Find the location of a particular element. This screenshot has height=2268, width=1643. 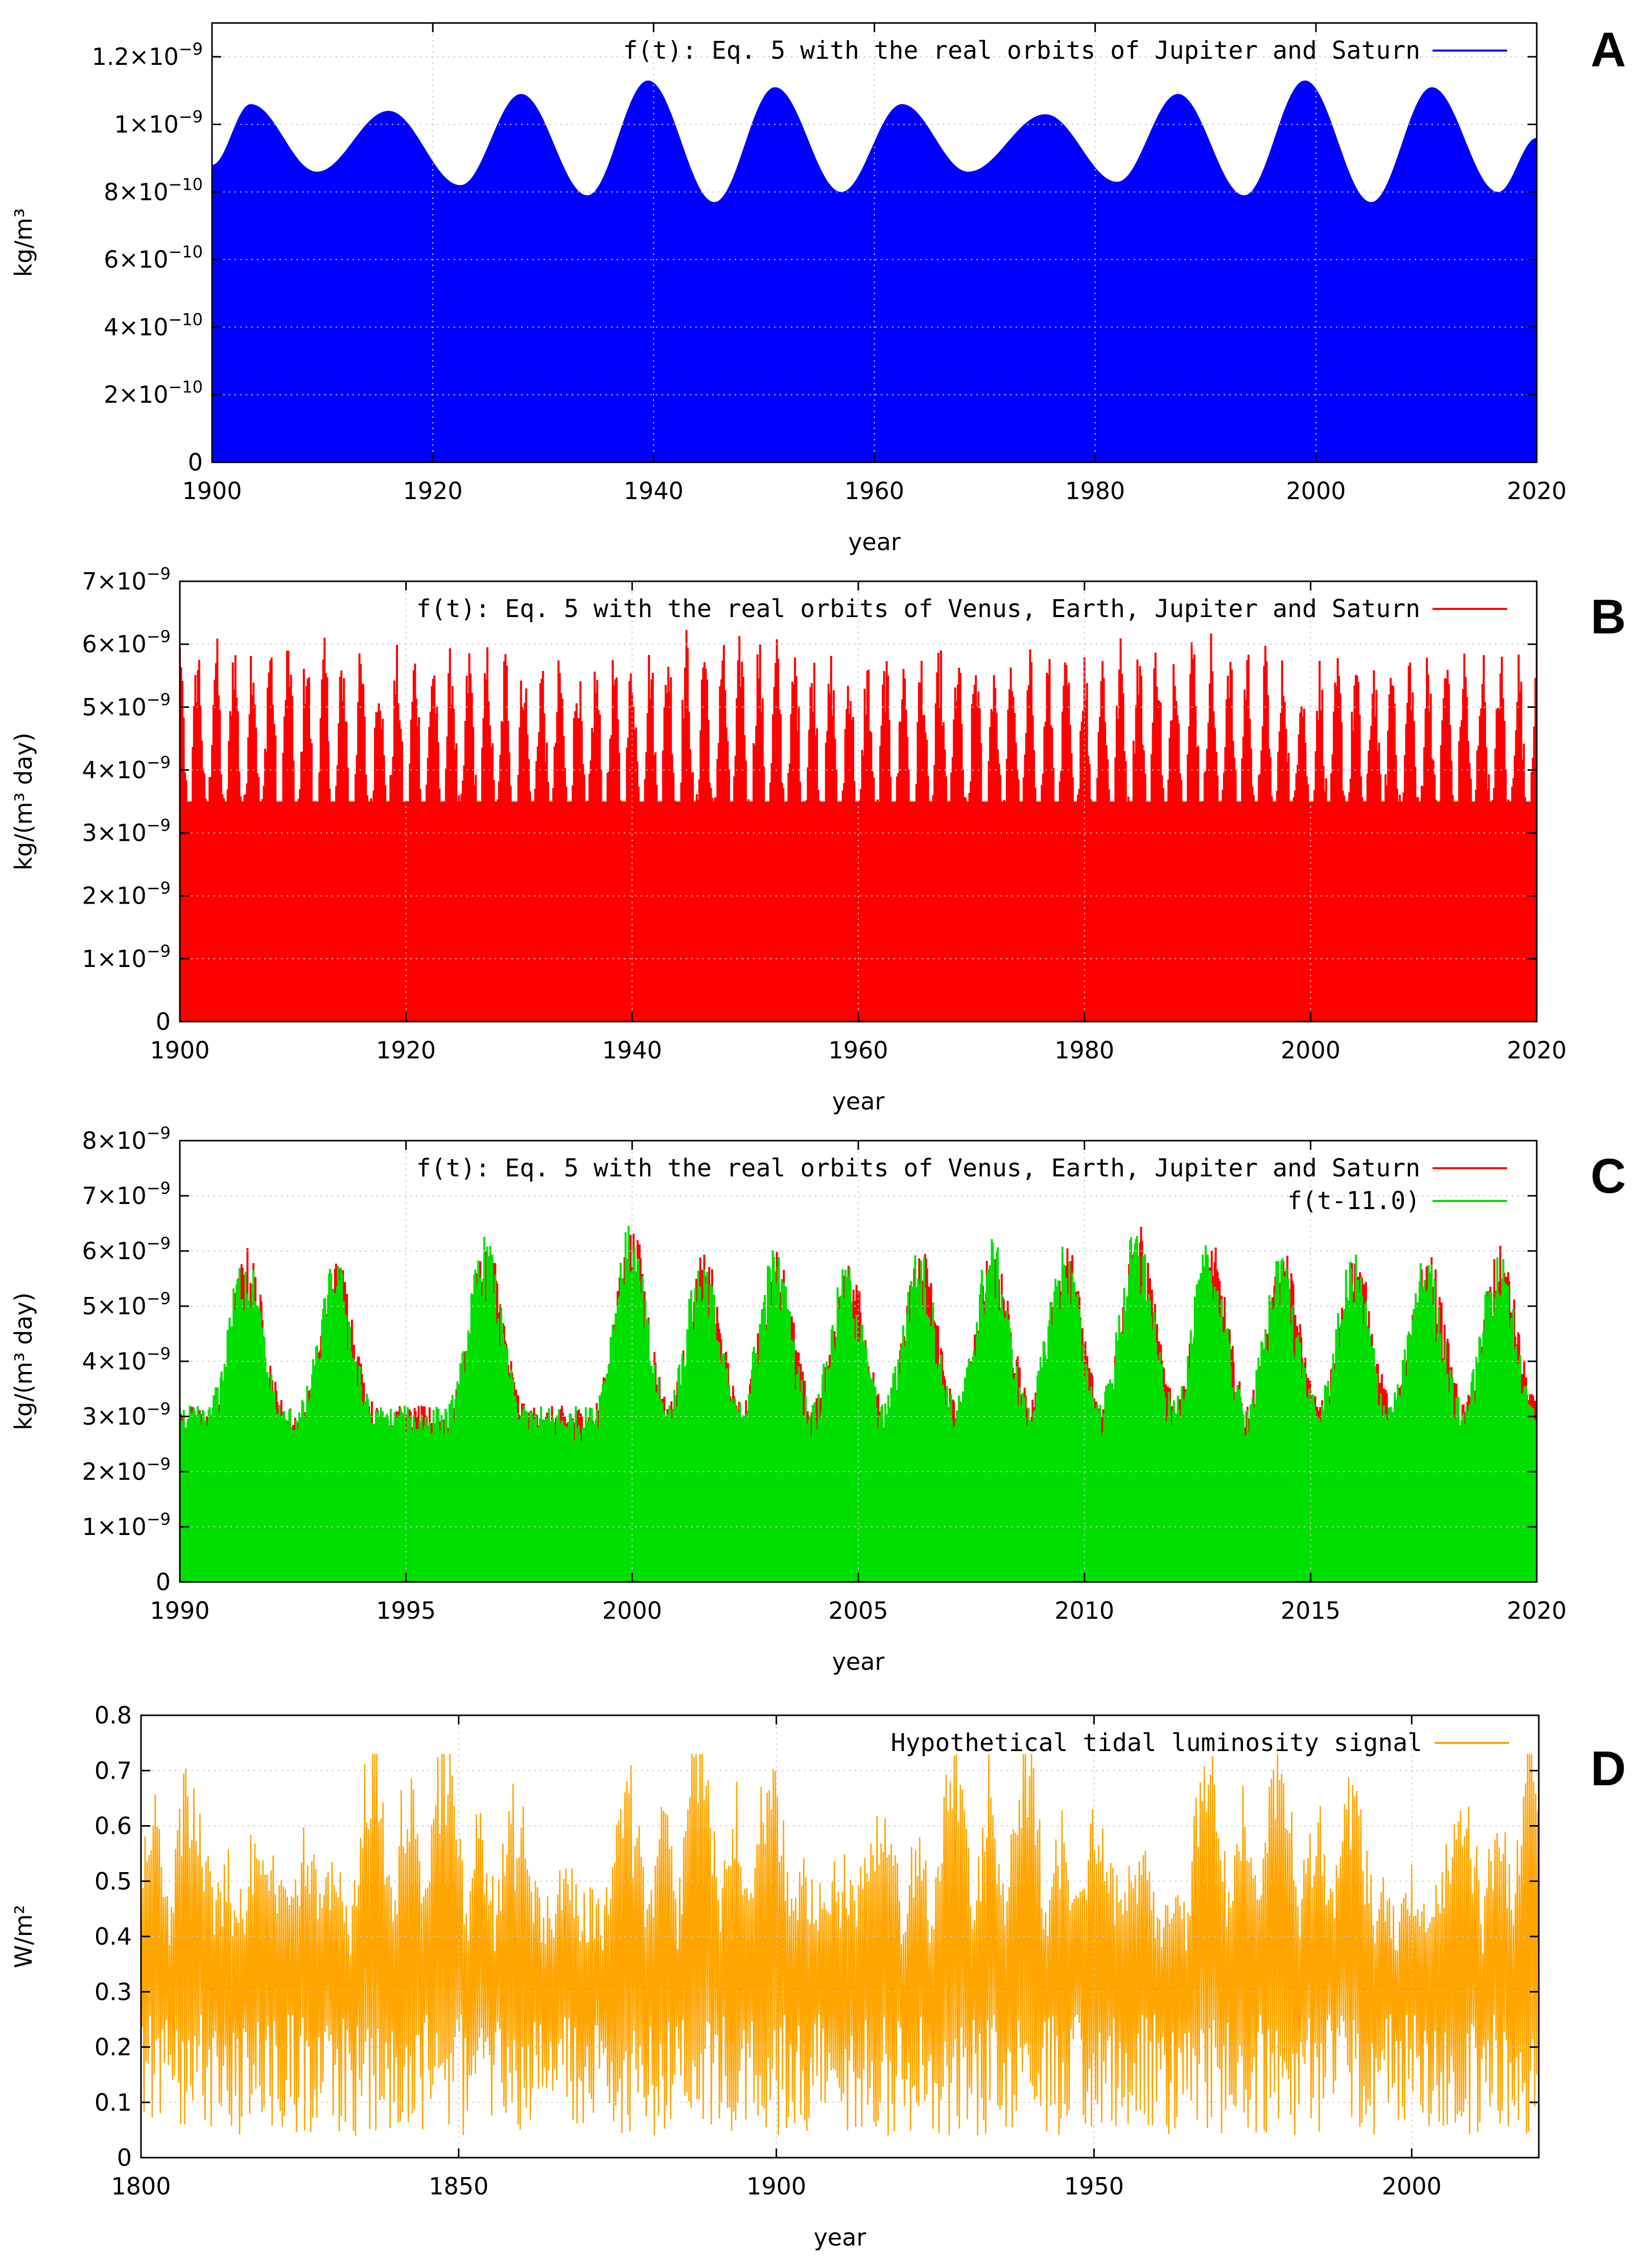

panel-a-y-label: kg/m³ is located at coordinates (23, 242).